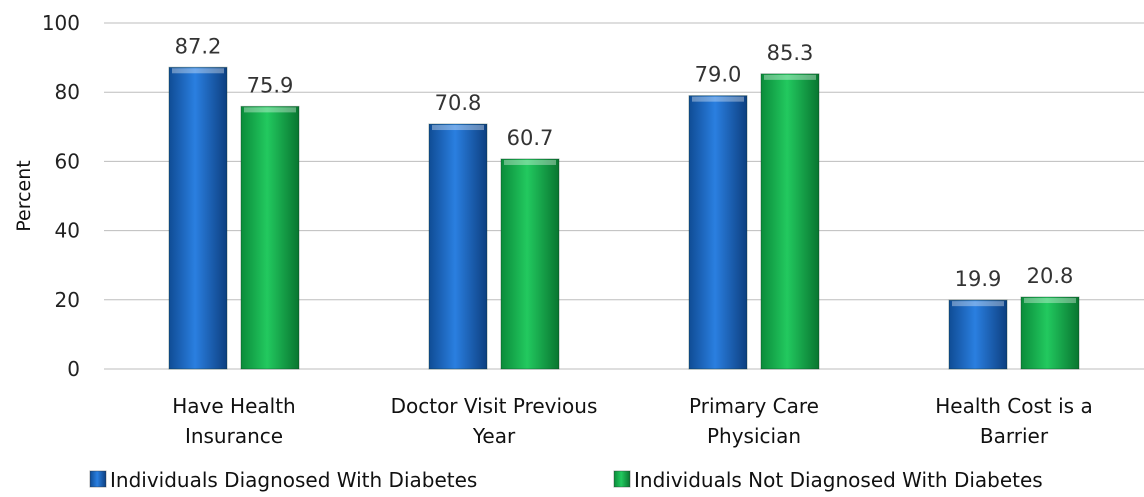 Image resolution: width=1144 pixels, height=497 pixels. What do you see at coordinates (494, 421) in the screenshot?
I see `x-category-label: Doctor Visit Previous Year` at bounding box center [494, 421].